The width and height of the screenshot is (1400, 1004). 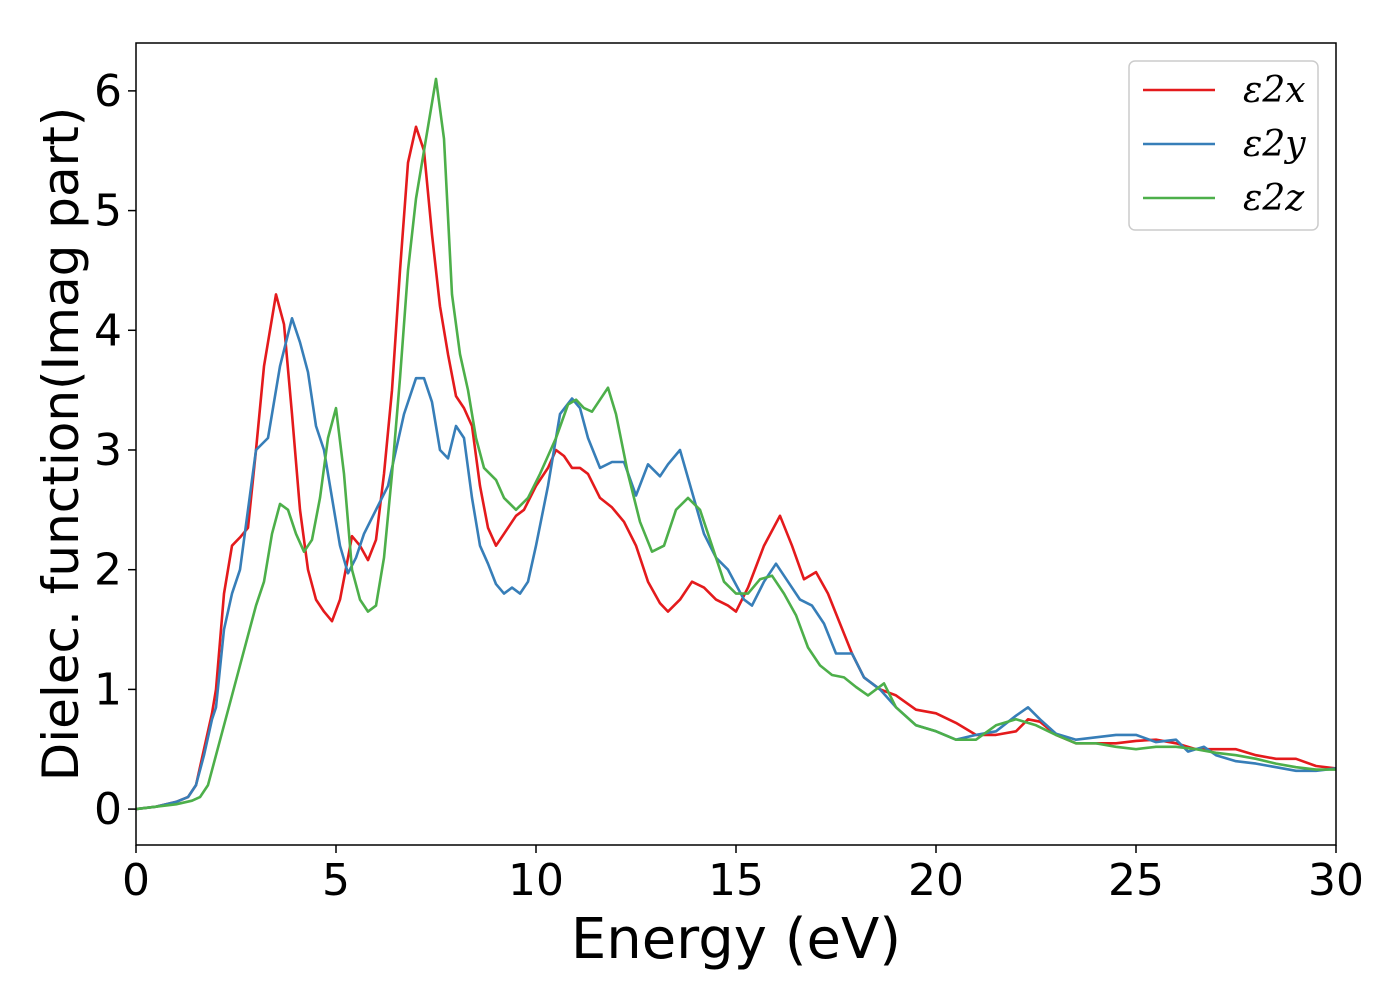 I want to click on x-tick-label: 25, so click(x=1136, y=880).